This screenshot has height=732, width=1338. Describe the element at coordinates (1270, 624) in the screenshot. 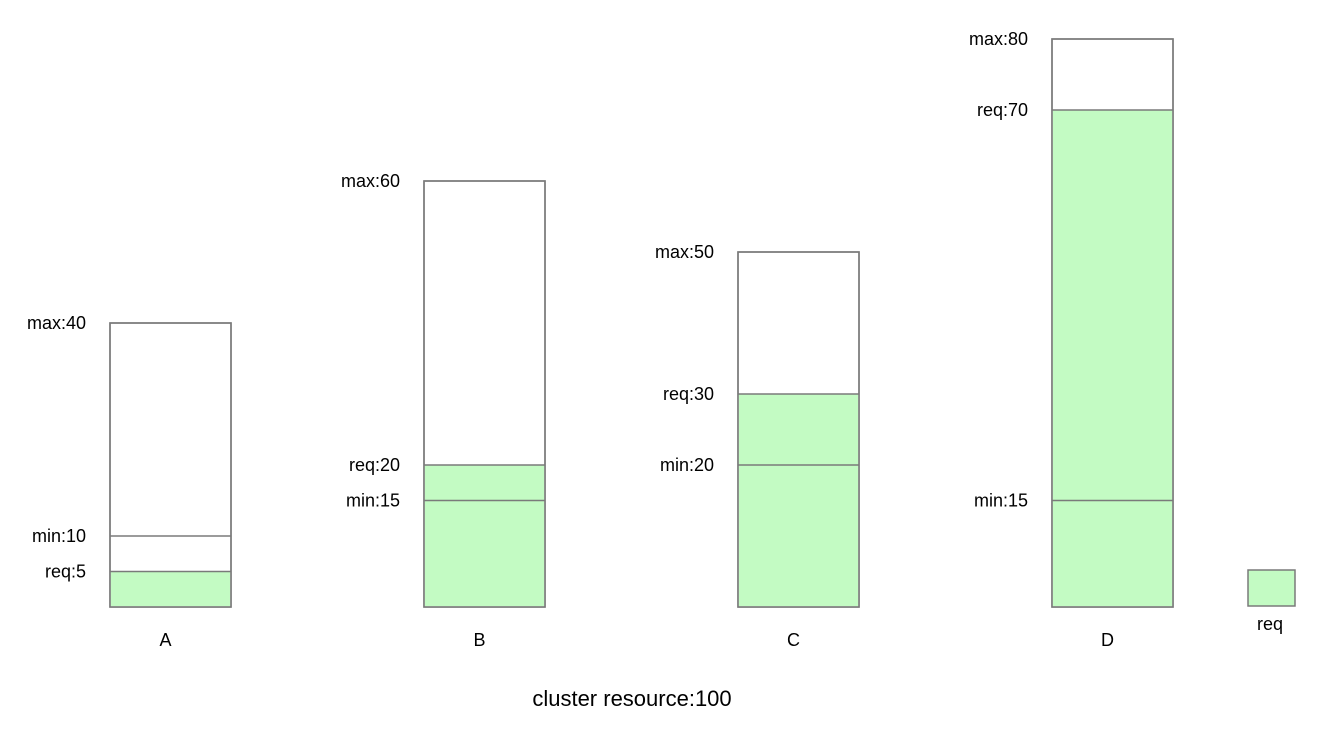

I see `legend-label: req` at that location.